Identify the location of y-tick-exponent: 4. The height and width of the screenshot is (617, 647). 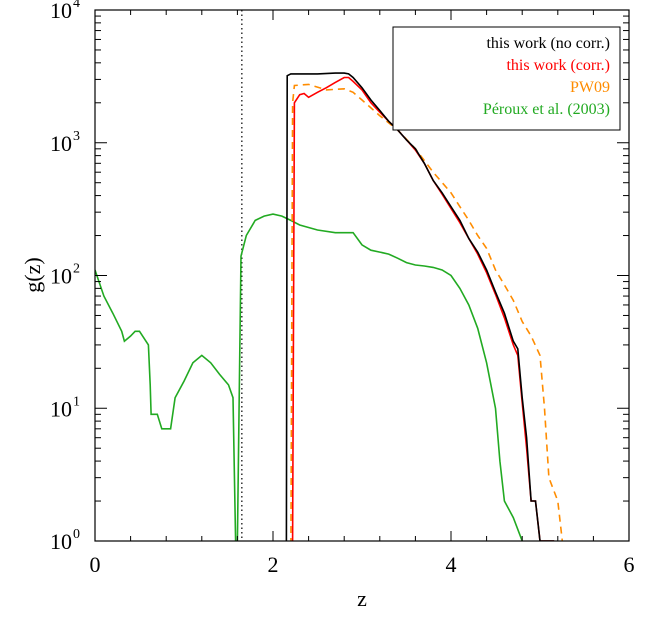
(76, 5).